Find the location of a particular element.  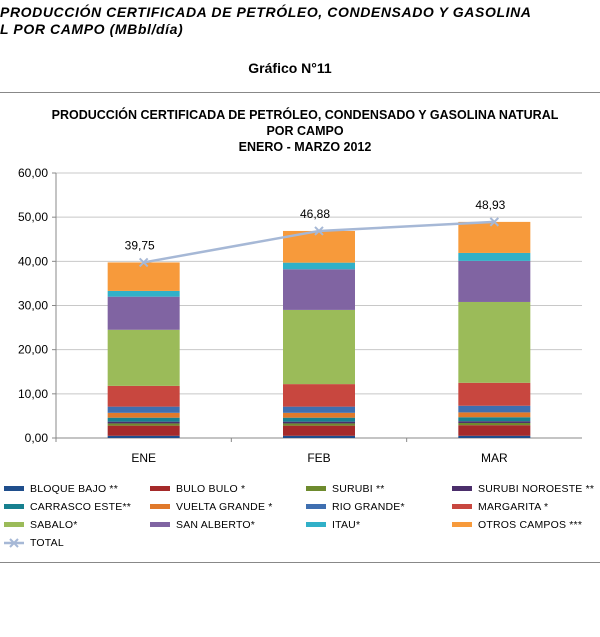

legend-label: SURUBI NOROESTE ** is located at coordinates (536, 489).